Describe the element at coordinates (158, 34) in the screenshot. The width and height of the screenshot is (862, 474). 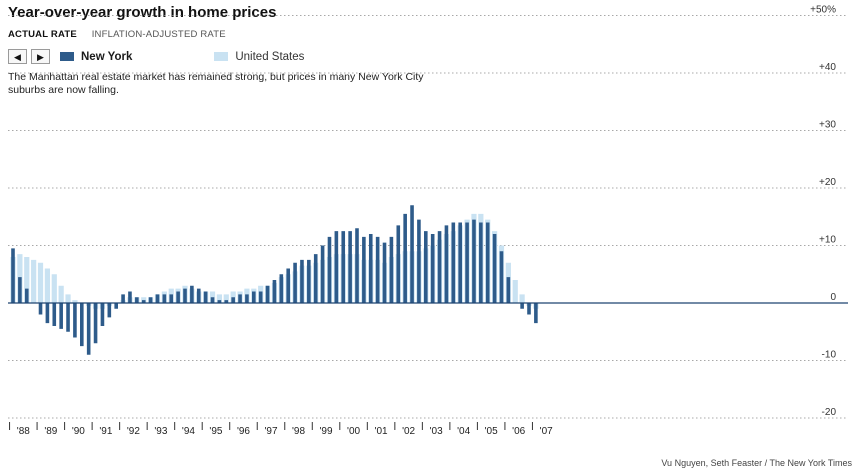
I see `tab-inflation-adjusted-rate: INFLATION-ADJUSTED RATE` at that location.